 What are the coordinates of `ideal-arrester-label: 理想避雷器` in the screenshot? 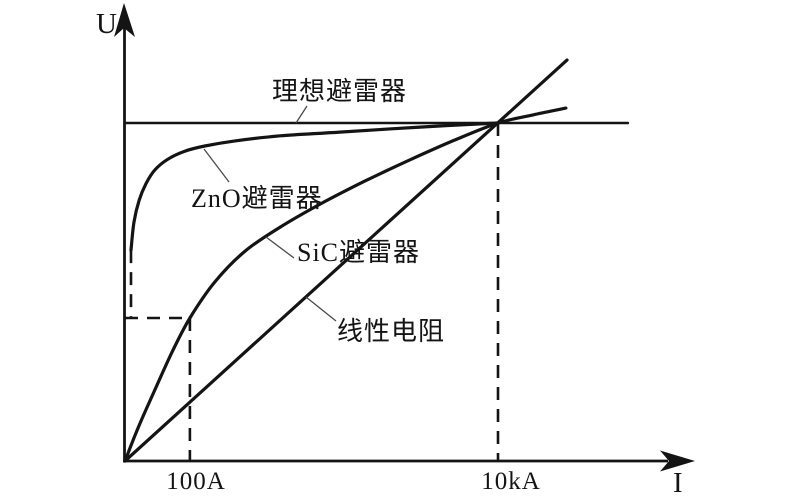 It's located at (339, 91).